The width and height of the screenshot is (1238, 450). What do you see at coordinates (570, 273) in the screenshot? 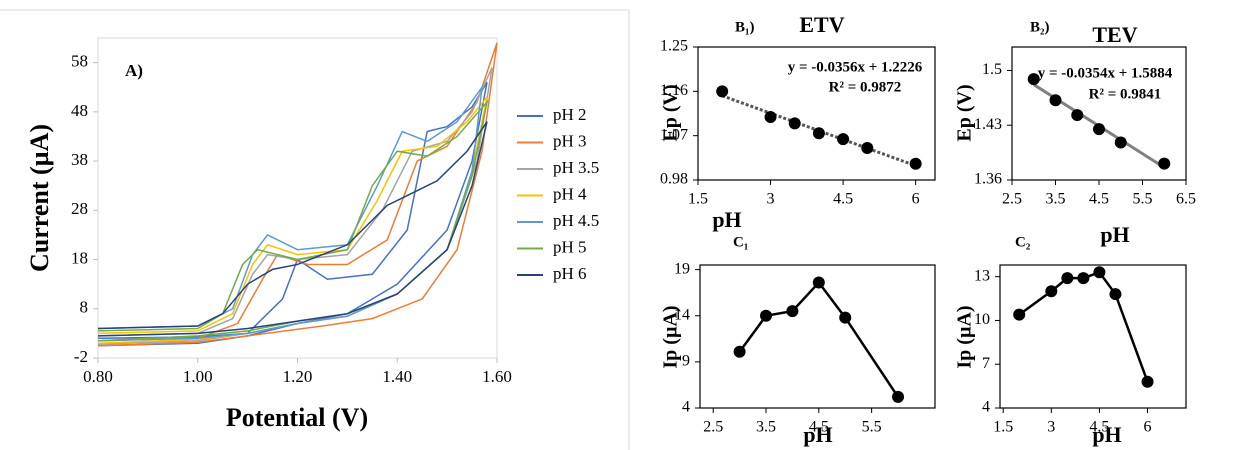
I see `legend-label: pH 6` at bounding box center [570, 273].